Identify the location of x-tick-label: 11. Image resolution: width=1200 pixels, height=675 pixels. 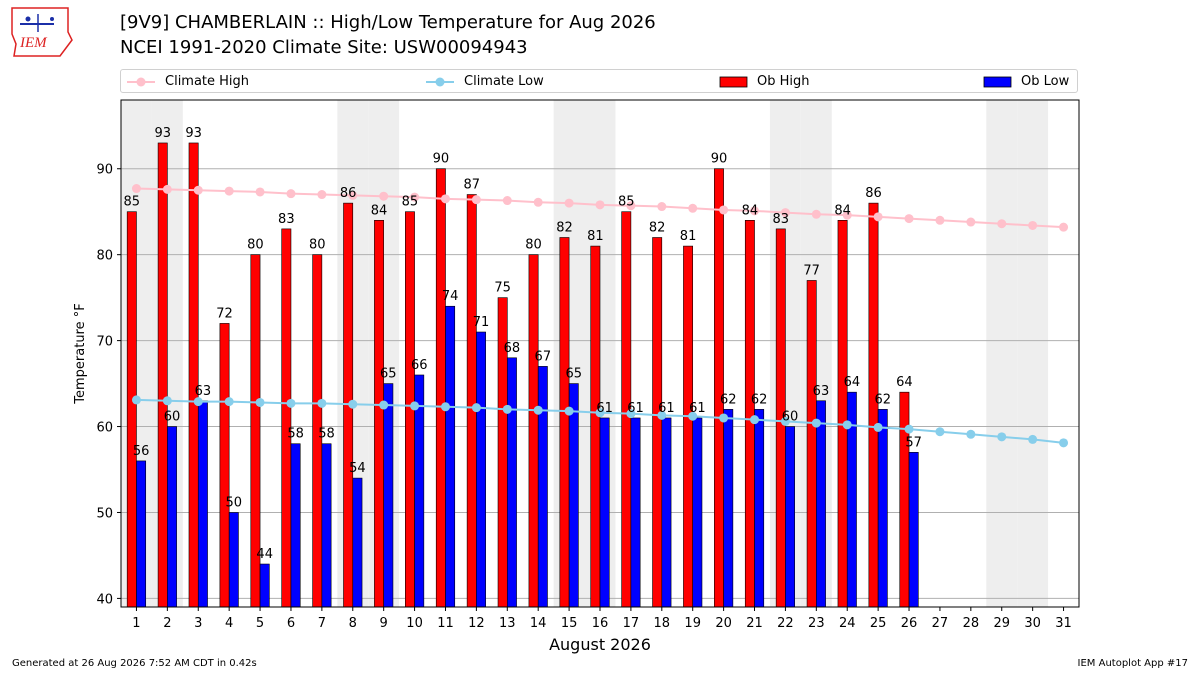
(445, 623).